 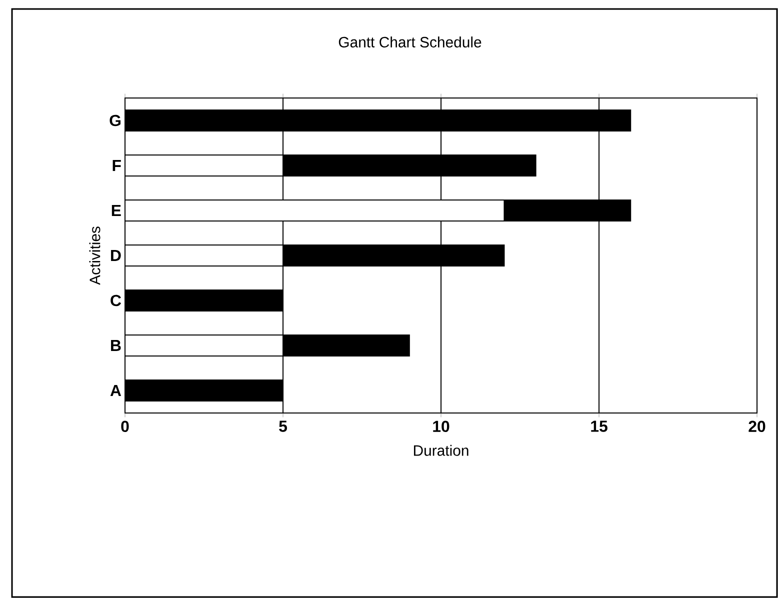 I want to click on chart-title: Gantt Chart Schedule, so click(x=410, y=42).